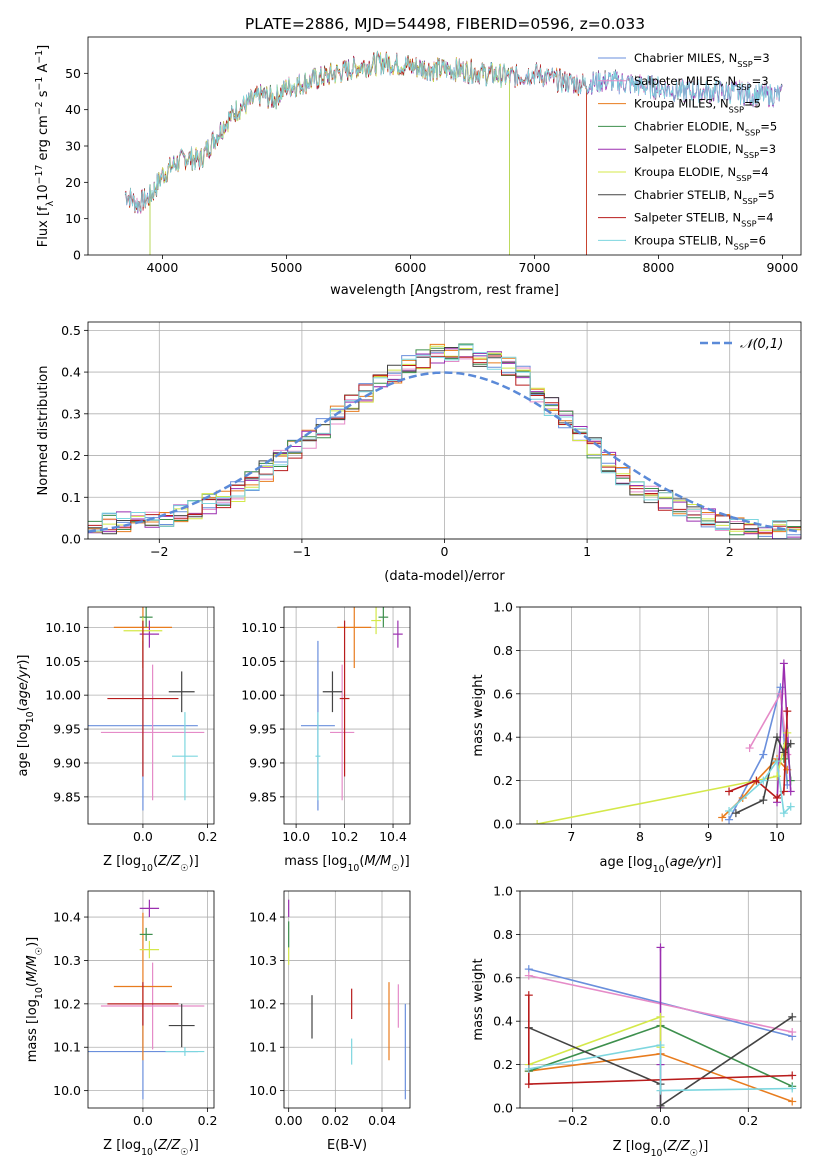  Describe the element at coordinates (263, 1090) in the screenshot. I see `y-tick-label: 10.0` at that location.